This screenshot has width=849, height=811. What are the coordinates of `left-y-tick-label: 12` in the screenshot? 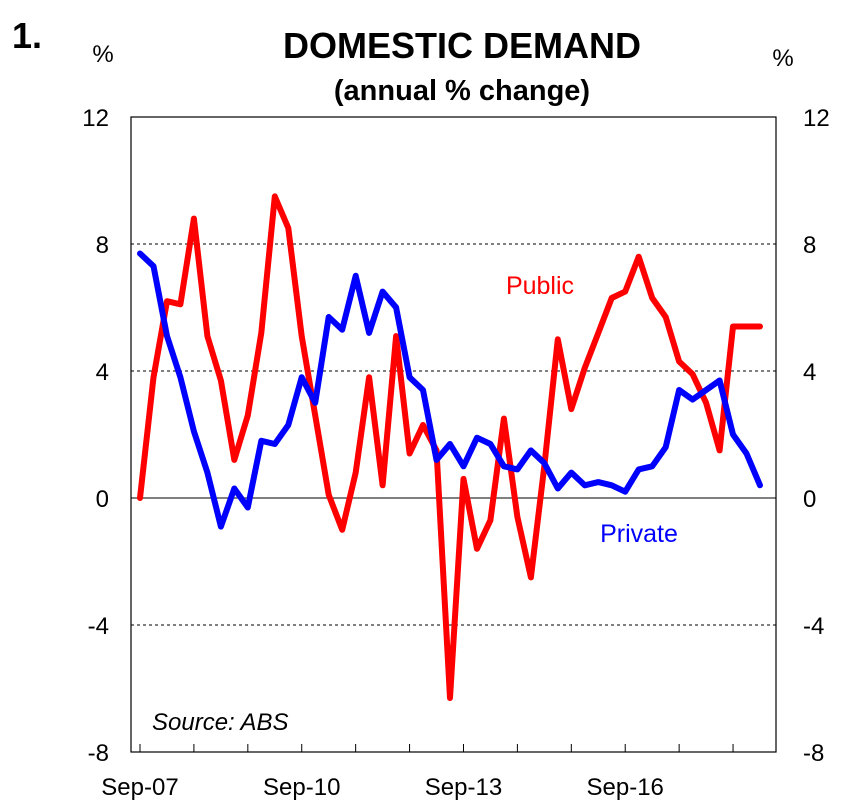 It's located at (95, 118).